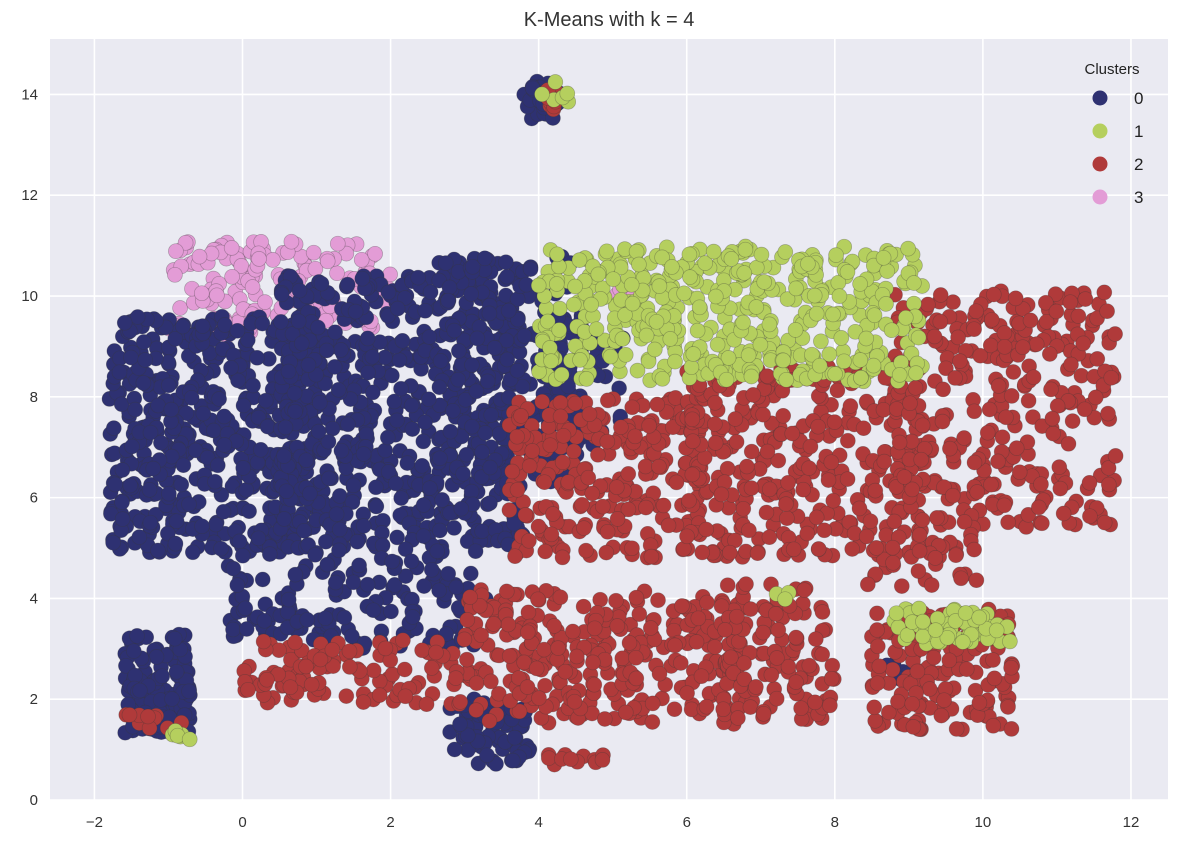  Describe the element at coordinates (390, 822) in the screenshot. I see `x-tick-label: 2` at that location.